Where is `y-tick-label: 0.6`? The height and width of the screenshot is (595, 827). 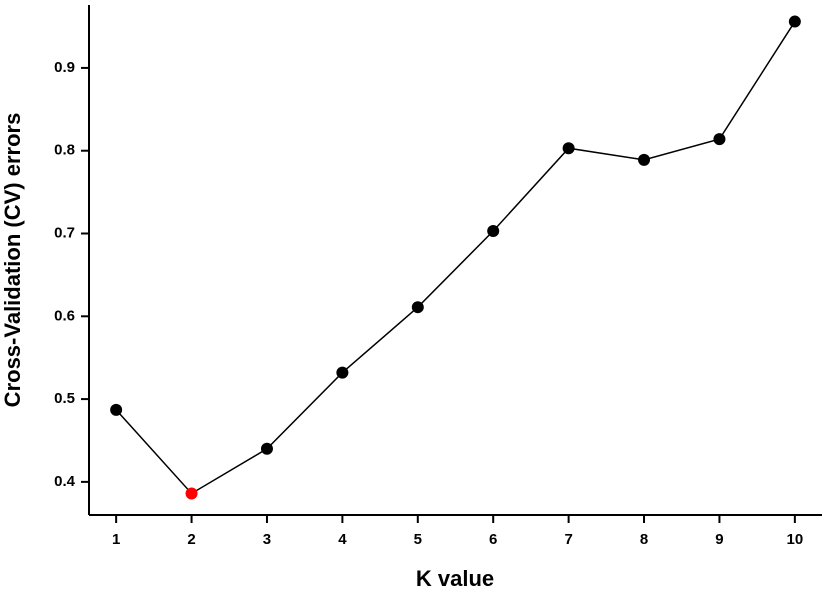
y-tick-label: 0.6 is located at coordinates (64, 315).